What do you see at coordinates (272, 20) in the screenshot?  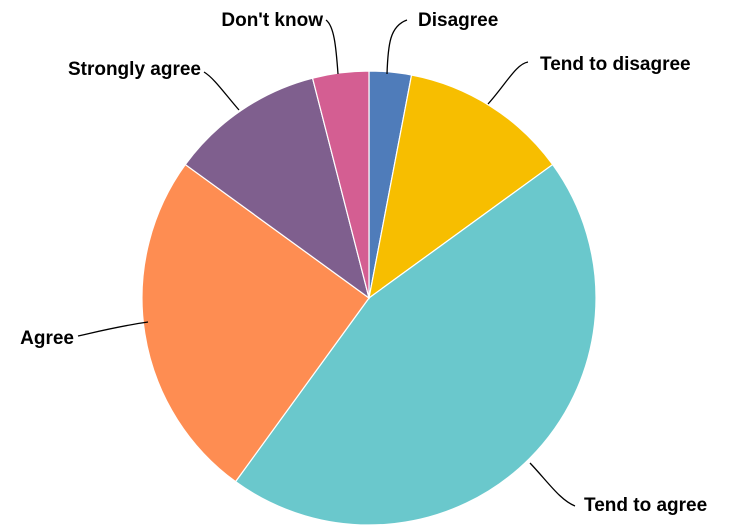 I see `slice-label-don-t-know: Don't know` at bounding box center [272, 20].